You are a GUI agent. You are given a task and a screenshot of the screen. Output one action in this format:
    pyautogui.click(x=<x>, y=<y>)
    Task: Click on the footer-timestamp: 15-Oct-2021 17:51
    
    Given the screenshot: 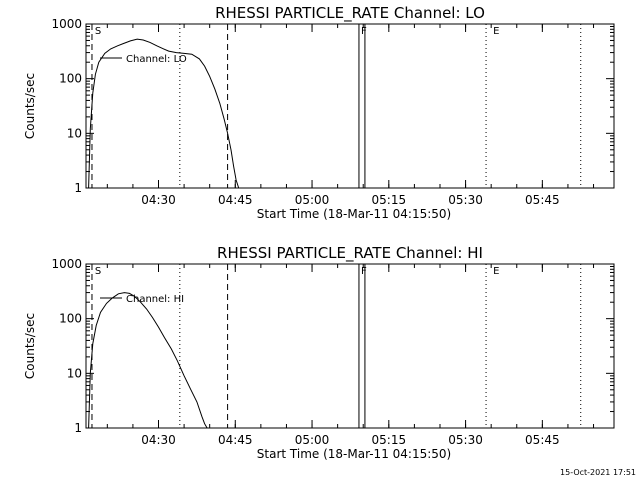 What is the action you would take?
    pyautogui.click(x=598, y=472)
    